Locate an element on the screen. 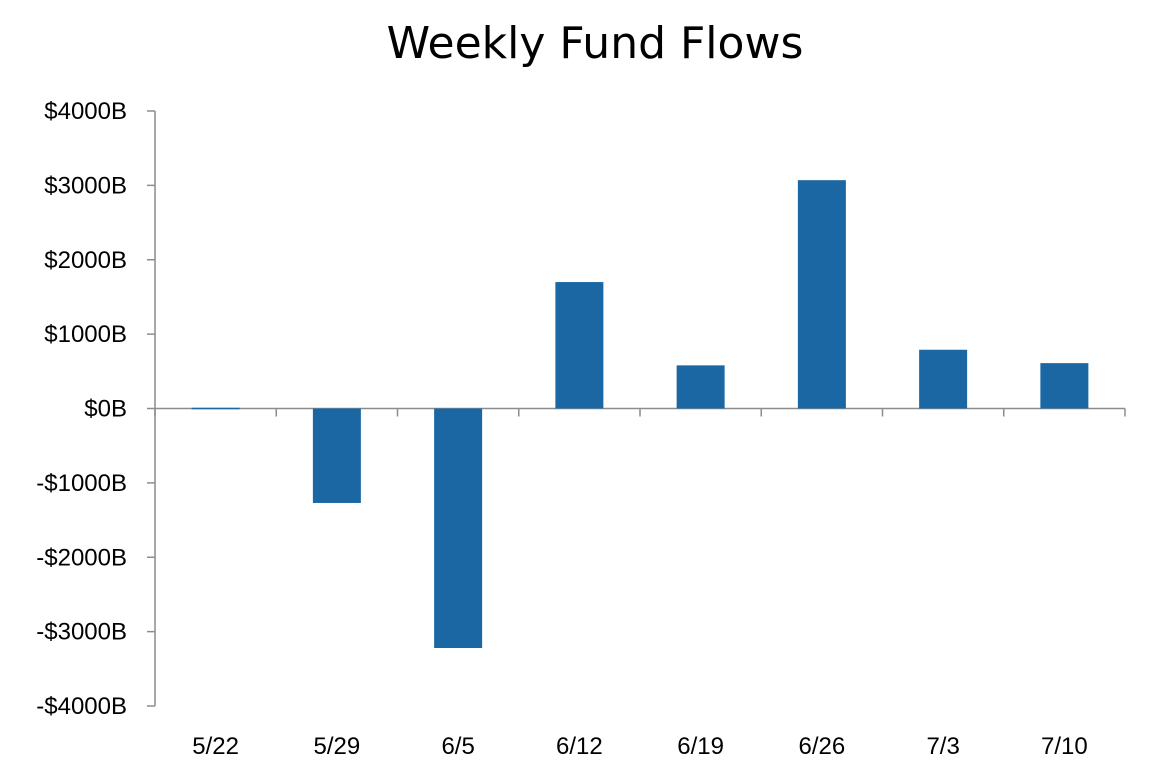  chart-title: Weekly Fund Flows is located at coordinates (595, 43).